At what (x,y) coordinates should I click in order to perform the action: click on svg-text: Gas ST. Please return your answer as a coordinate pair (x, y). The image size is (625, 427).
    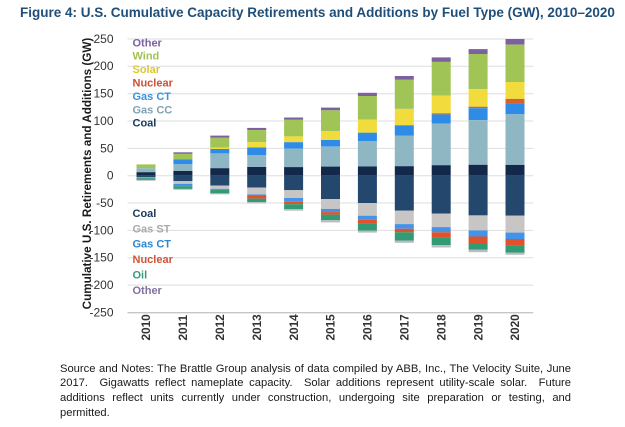
    Looking at the image, I should click on (152, 229).